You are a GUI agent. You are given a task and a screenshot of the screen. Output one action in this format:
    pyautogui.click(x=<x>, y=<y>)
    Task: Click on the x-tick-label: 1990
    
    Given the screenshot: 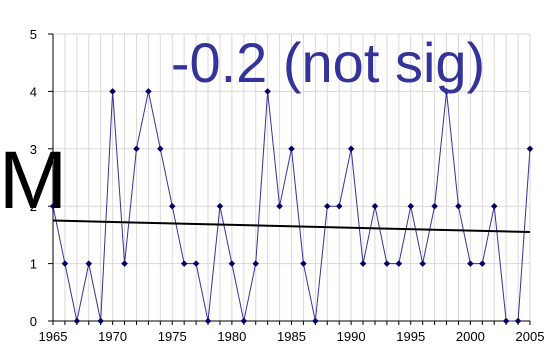 What is the action you would take?
    pyautogui.click(x=351, y=336)
    